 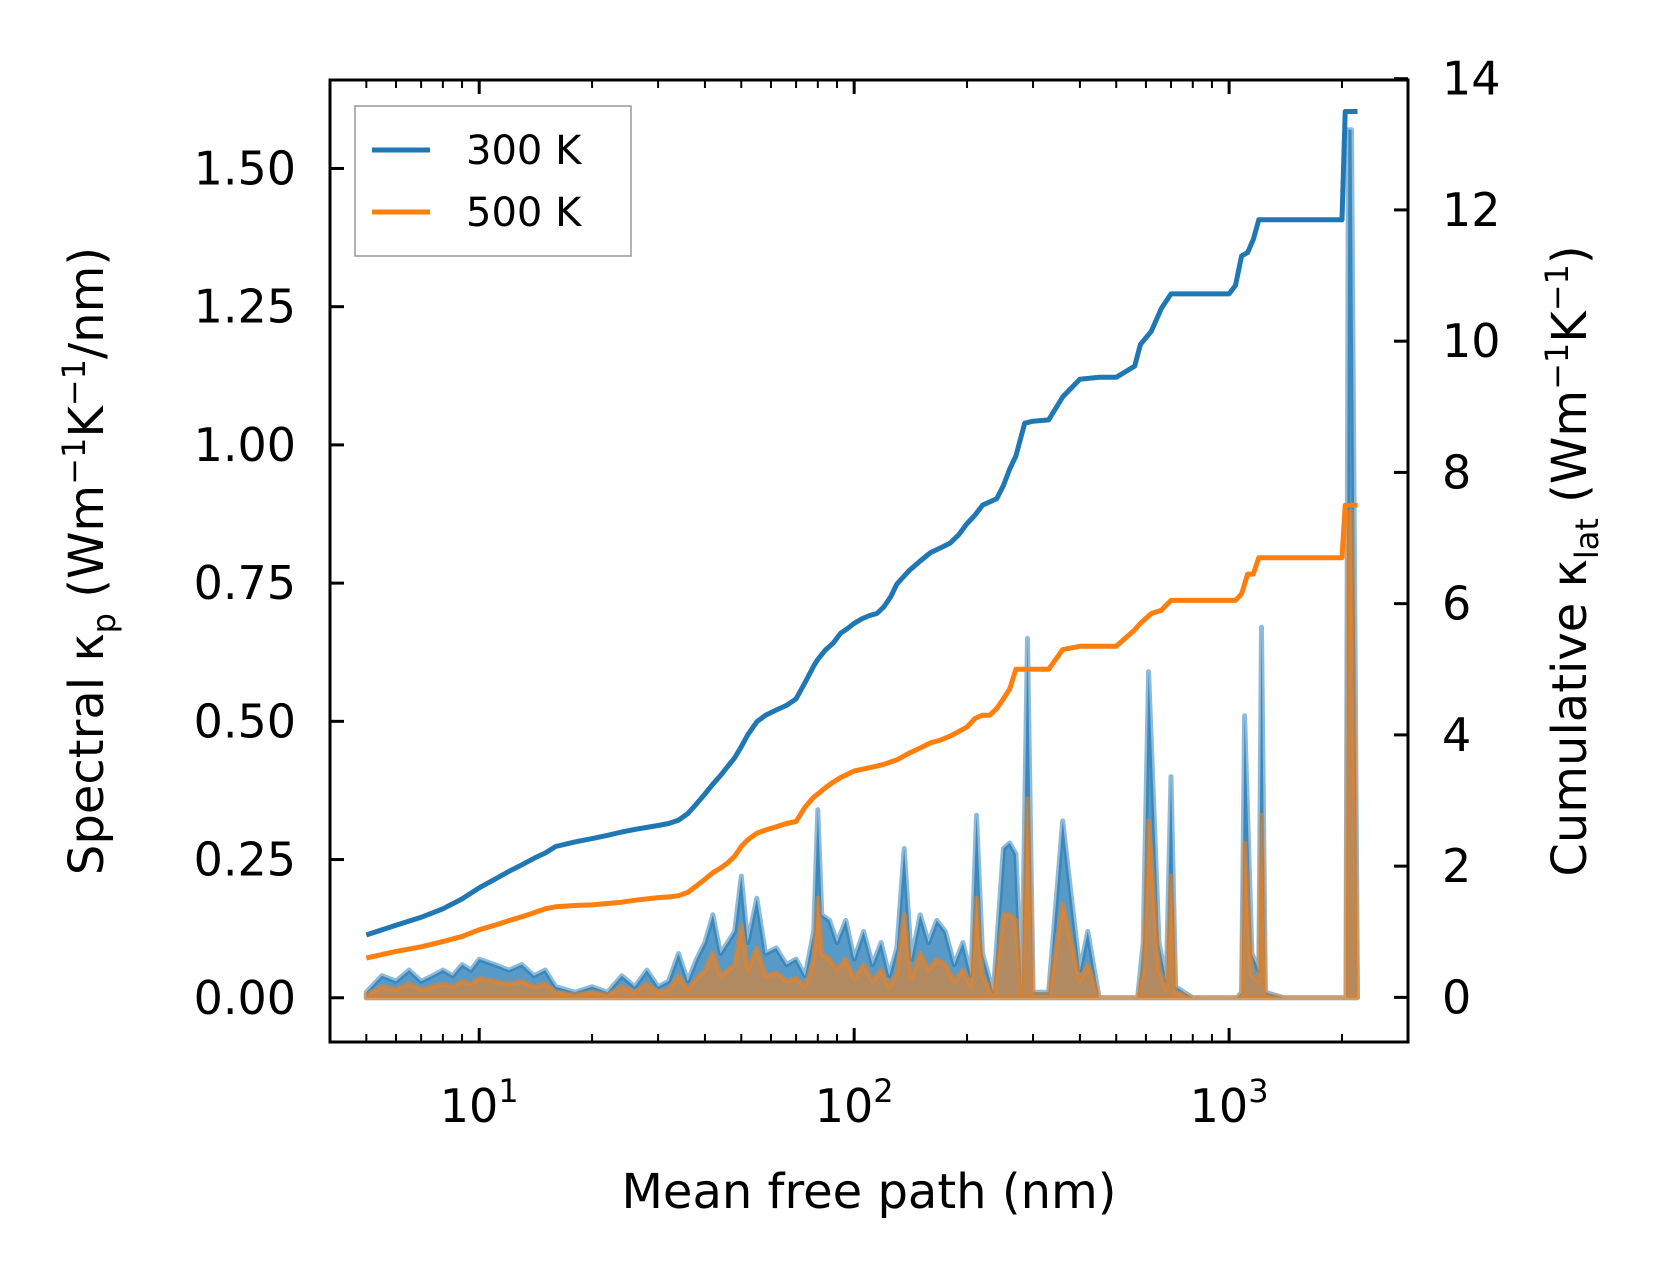 I want to click on y2-tick-label: 12, so click(x=1471, y=210).